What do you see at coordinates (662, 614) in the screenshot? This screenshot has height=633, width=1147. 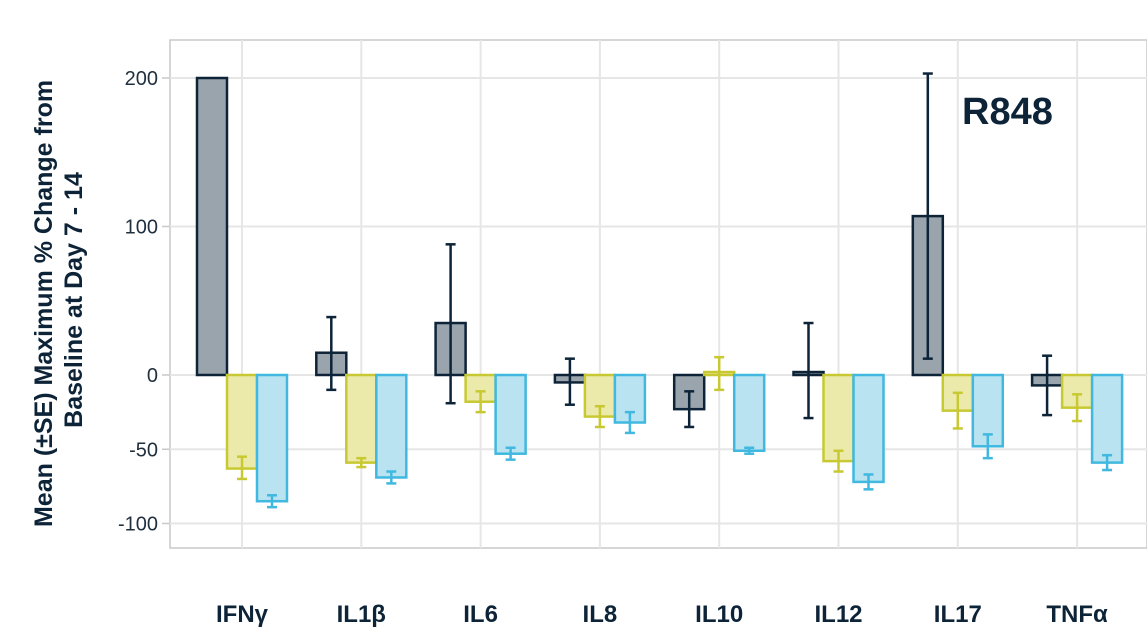 I see `category-labels: IFNγ IL1β IL6 IL8 IL10 IL12 IL17 TNFα` at bounding box center [662, 614].